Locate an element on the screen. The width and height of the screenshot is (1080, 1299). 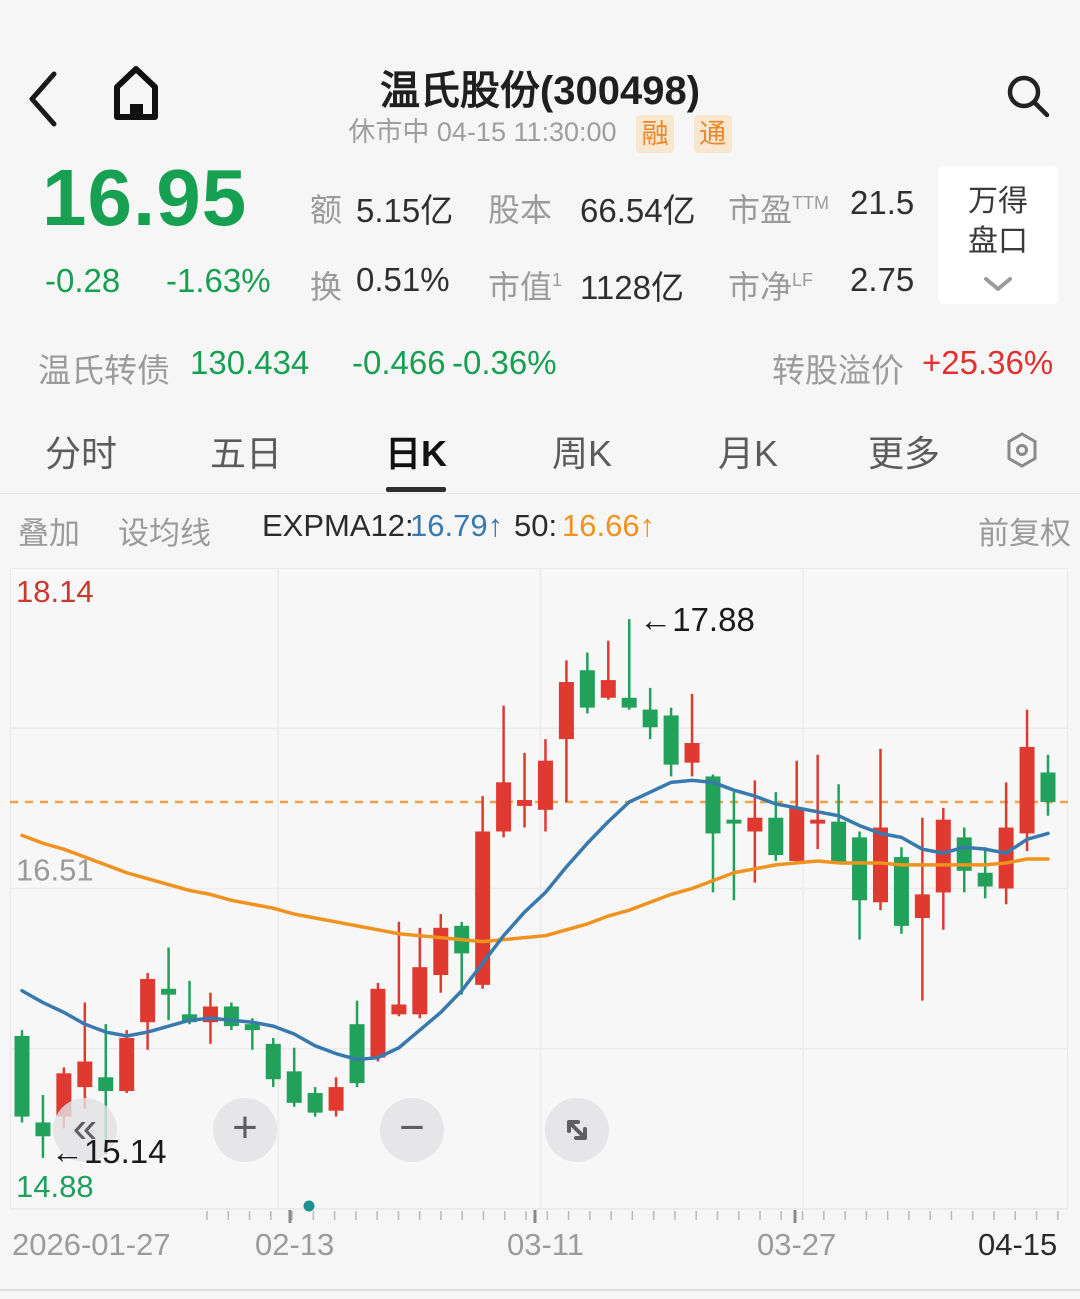
stat-turnover-value: 0.51% is located at coordinates (403, 279).